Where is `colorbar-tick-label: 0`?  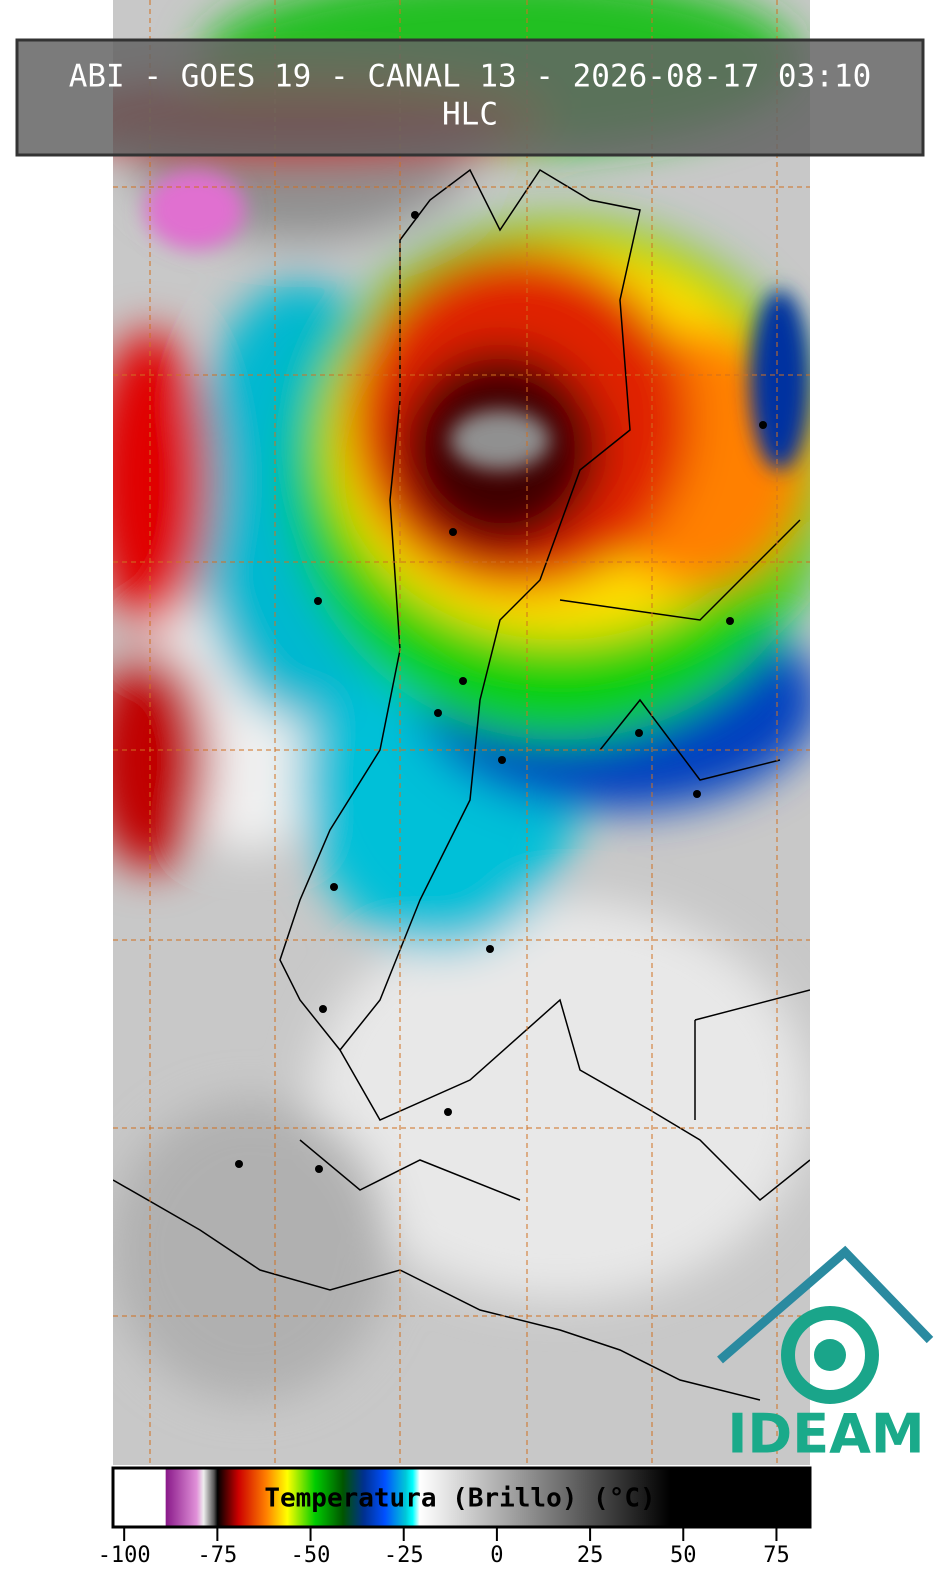
colorbar-tick-label: 0 is located at coordinates (496, 1555).